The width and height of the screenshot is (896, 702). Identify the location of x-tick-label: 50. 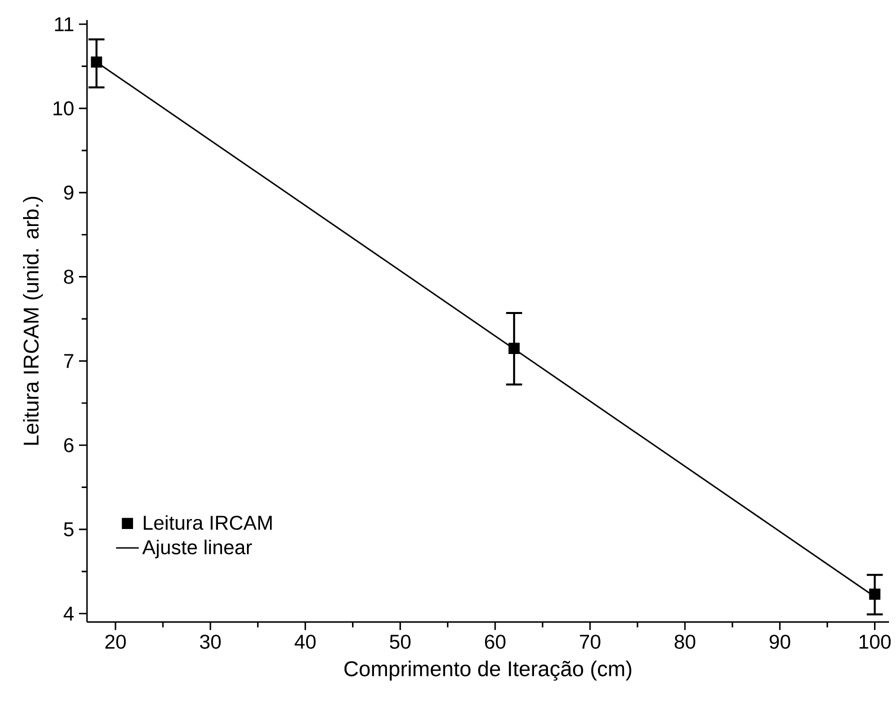
(400, 641).